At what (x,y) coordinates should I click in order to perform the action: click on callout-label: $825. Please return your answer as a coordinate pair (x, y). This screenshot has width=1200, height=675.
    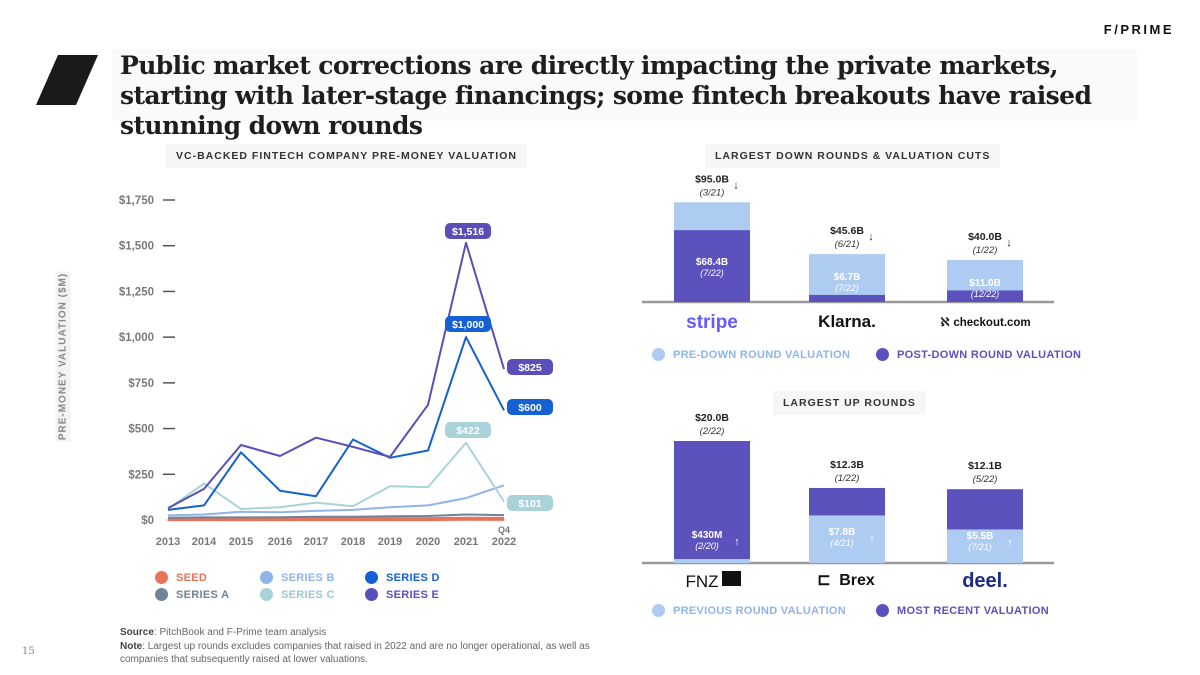
    Looking at the image, I should click on (530, 368).